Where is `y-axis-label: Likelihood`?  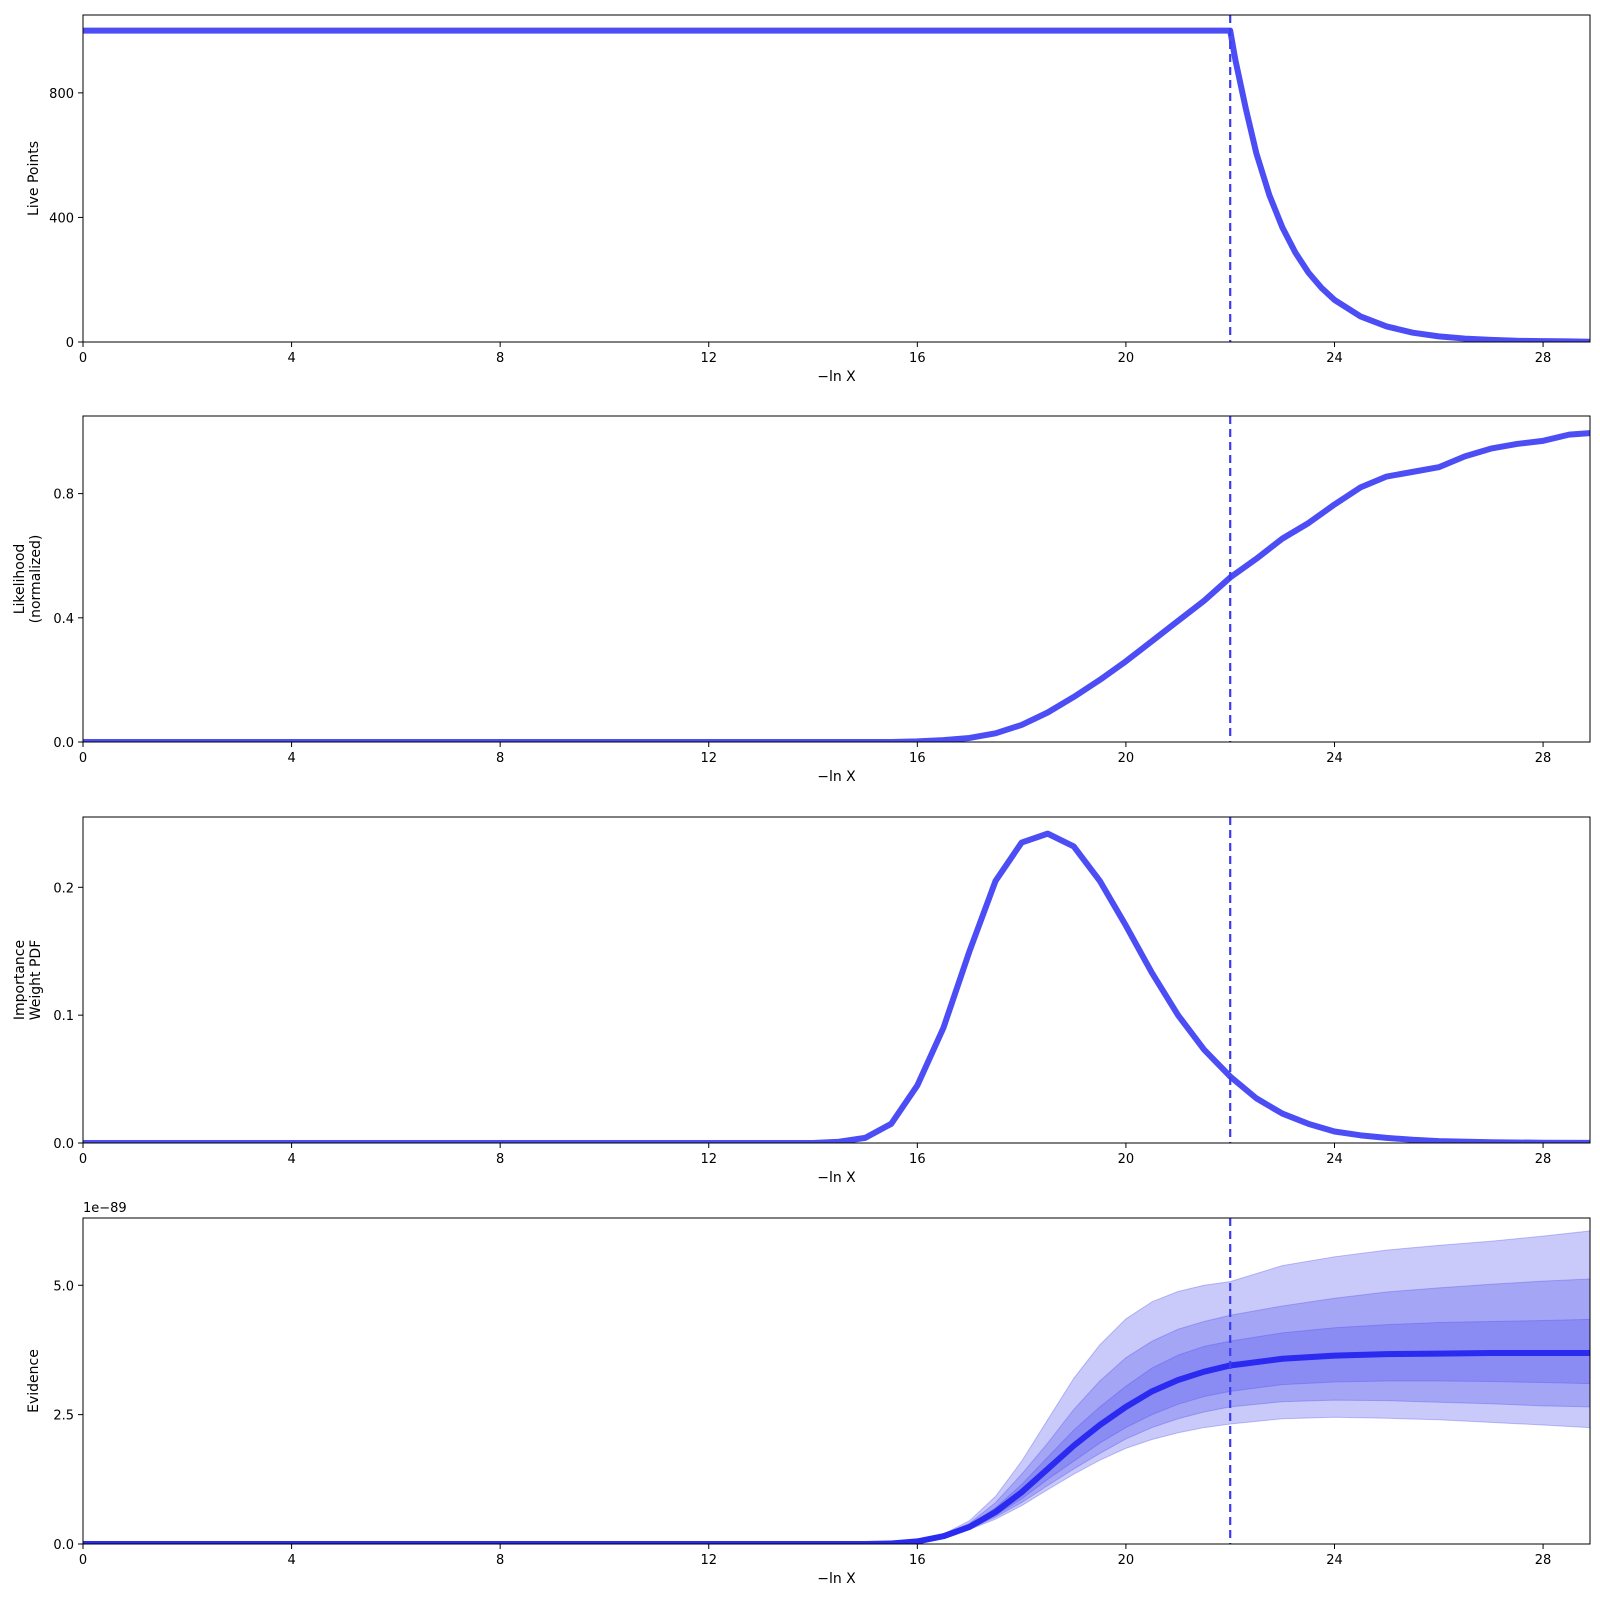 y-axis-label: Likelihood is located at coordinates (20, 579).